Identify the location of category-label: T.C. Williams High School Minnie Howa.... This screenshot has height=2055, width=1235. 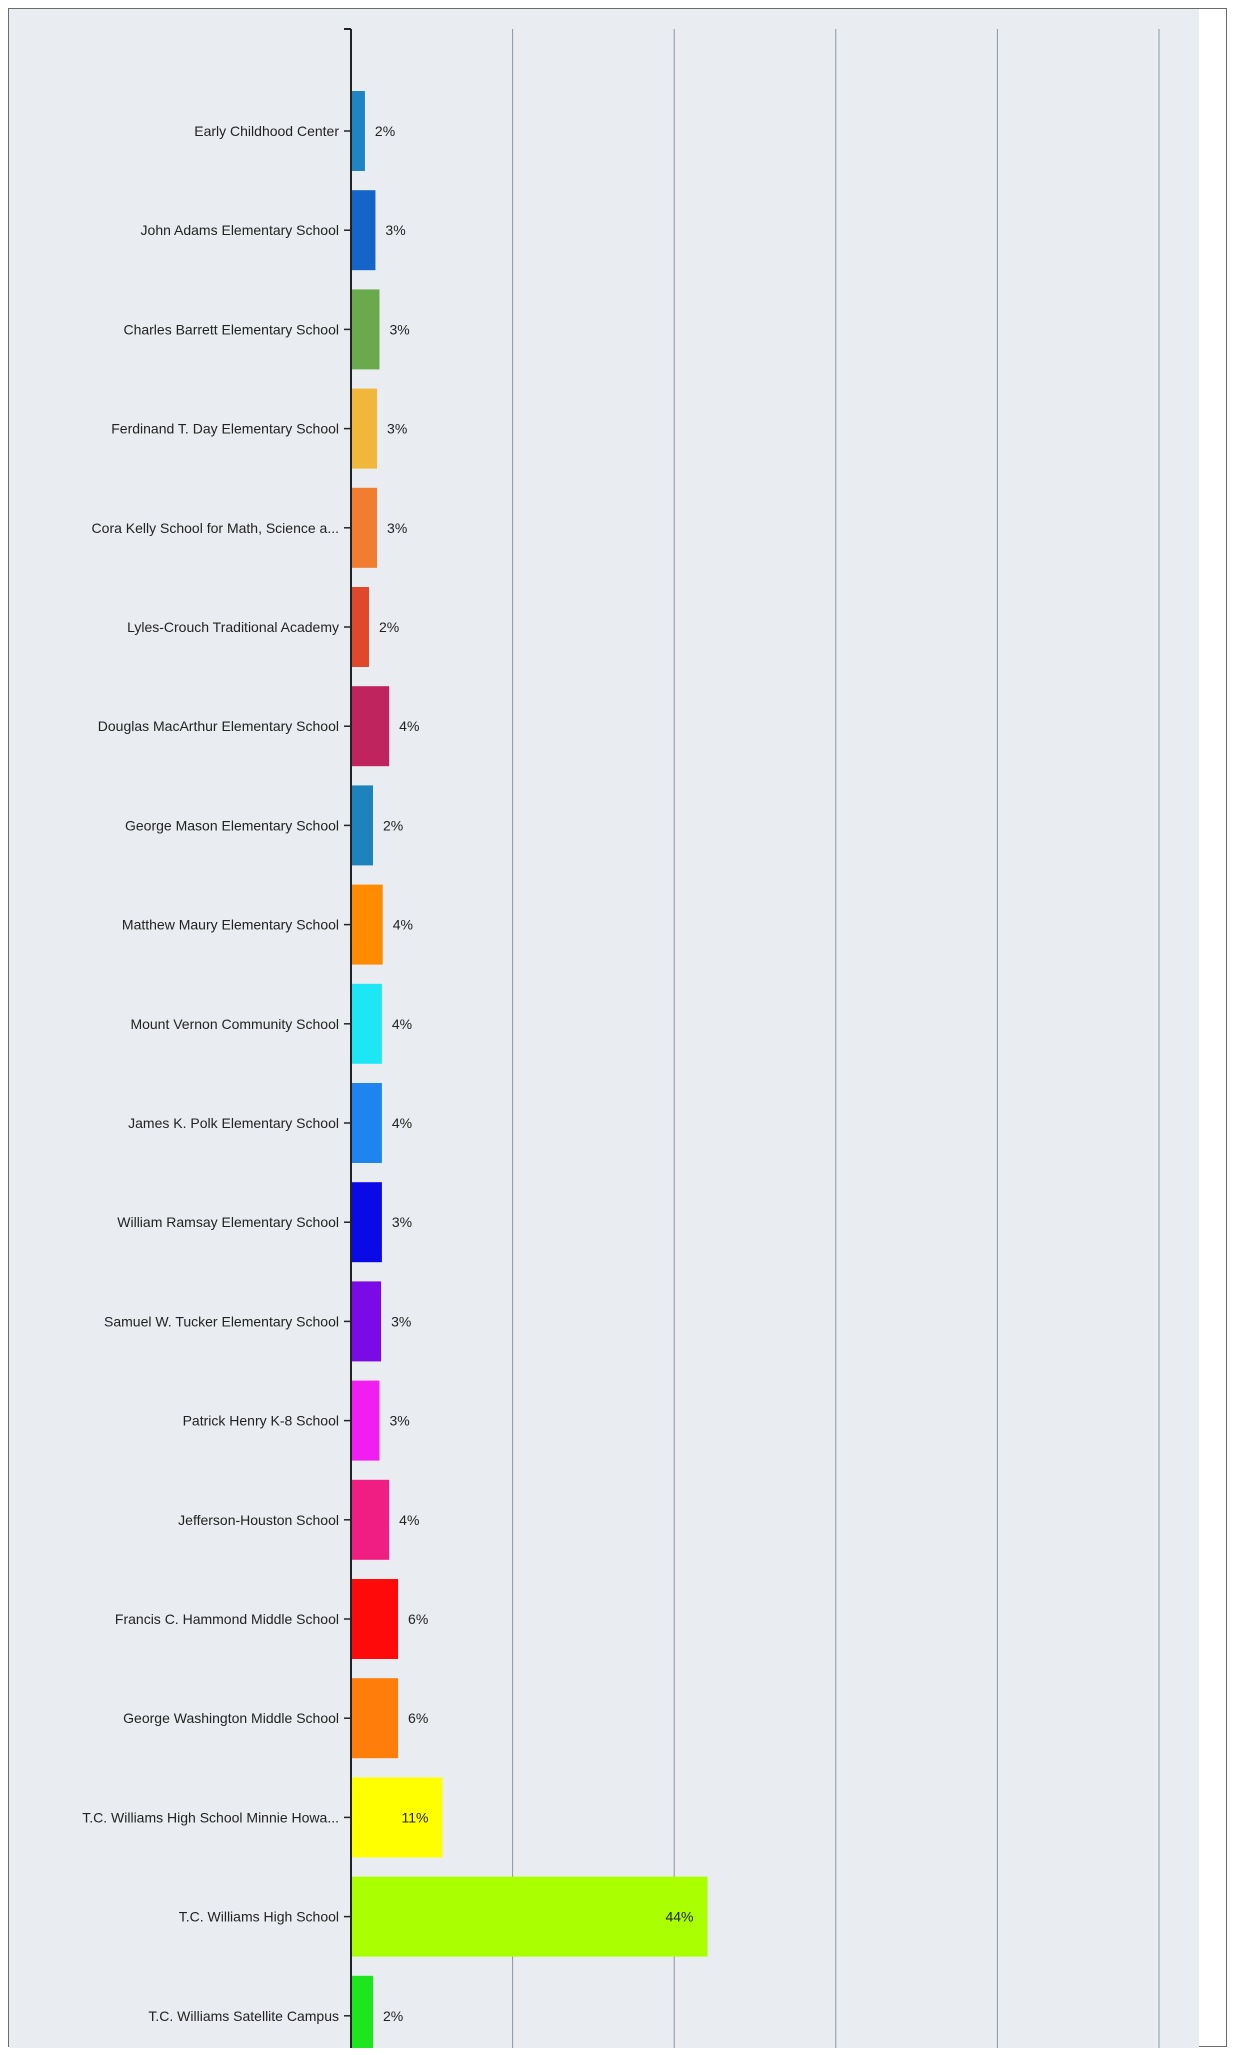
(210, 1817).